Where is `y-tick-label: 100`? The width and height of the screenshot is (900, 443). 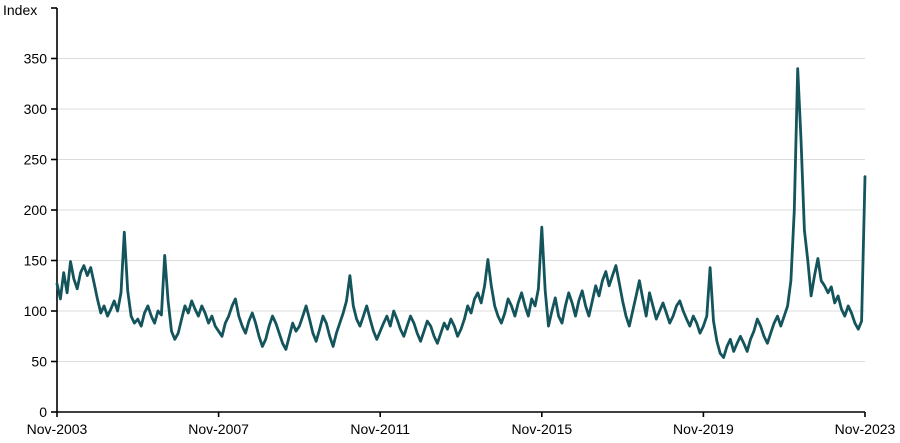
y-tick-label: 100 is located at coordinates (36, 311).